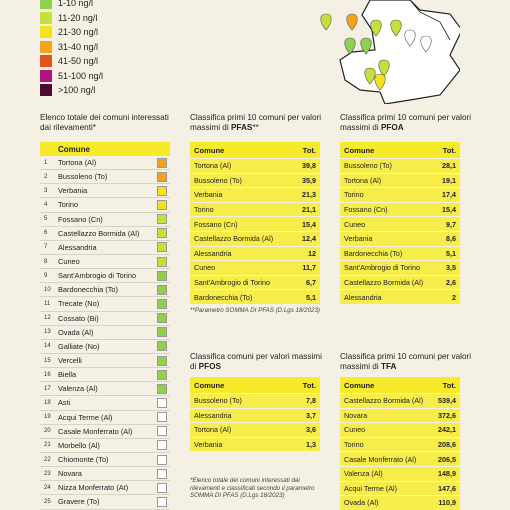  I want to click on value: 17,4, so click(449, 195).